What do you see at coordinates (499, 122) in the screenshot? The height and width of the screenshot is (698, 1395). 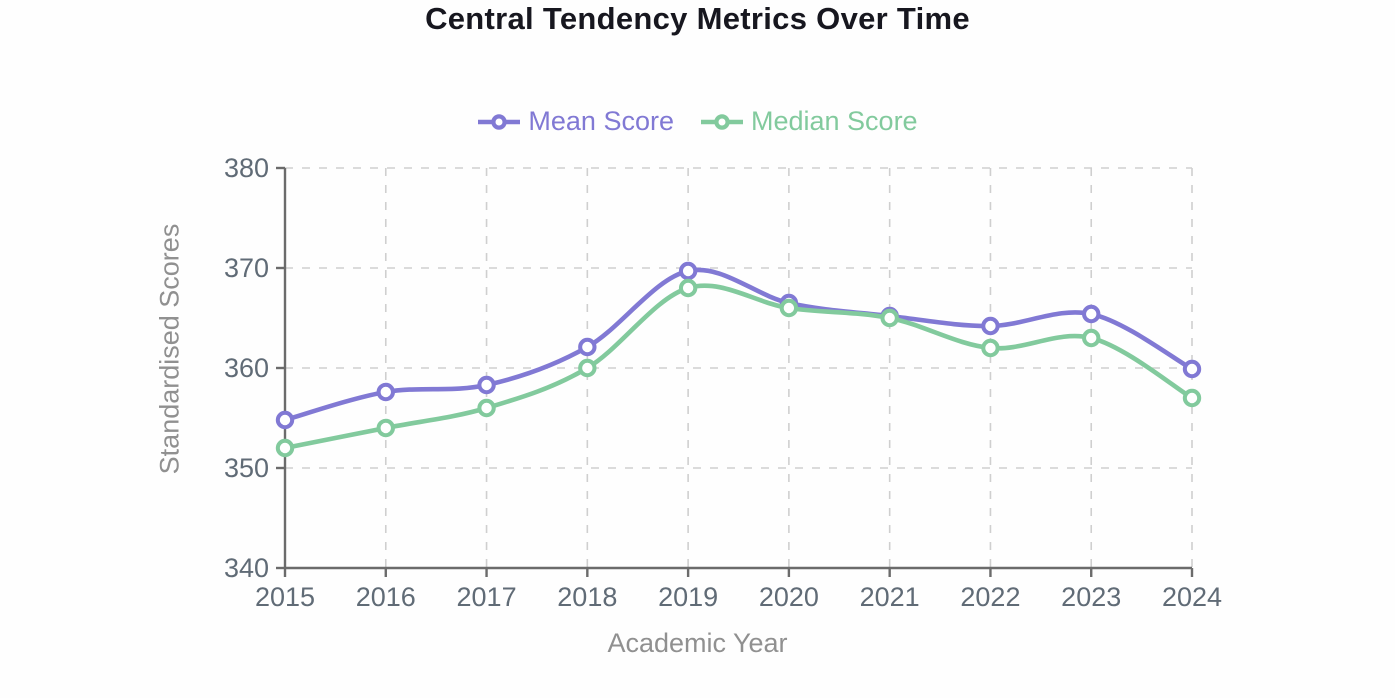 I see `legend-marker-mean-icon` at bounding box center [499, 122].